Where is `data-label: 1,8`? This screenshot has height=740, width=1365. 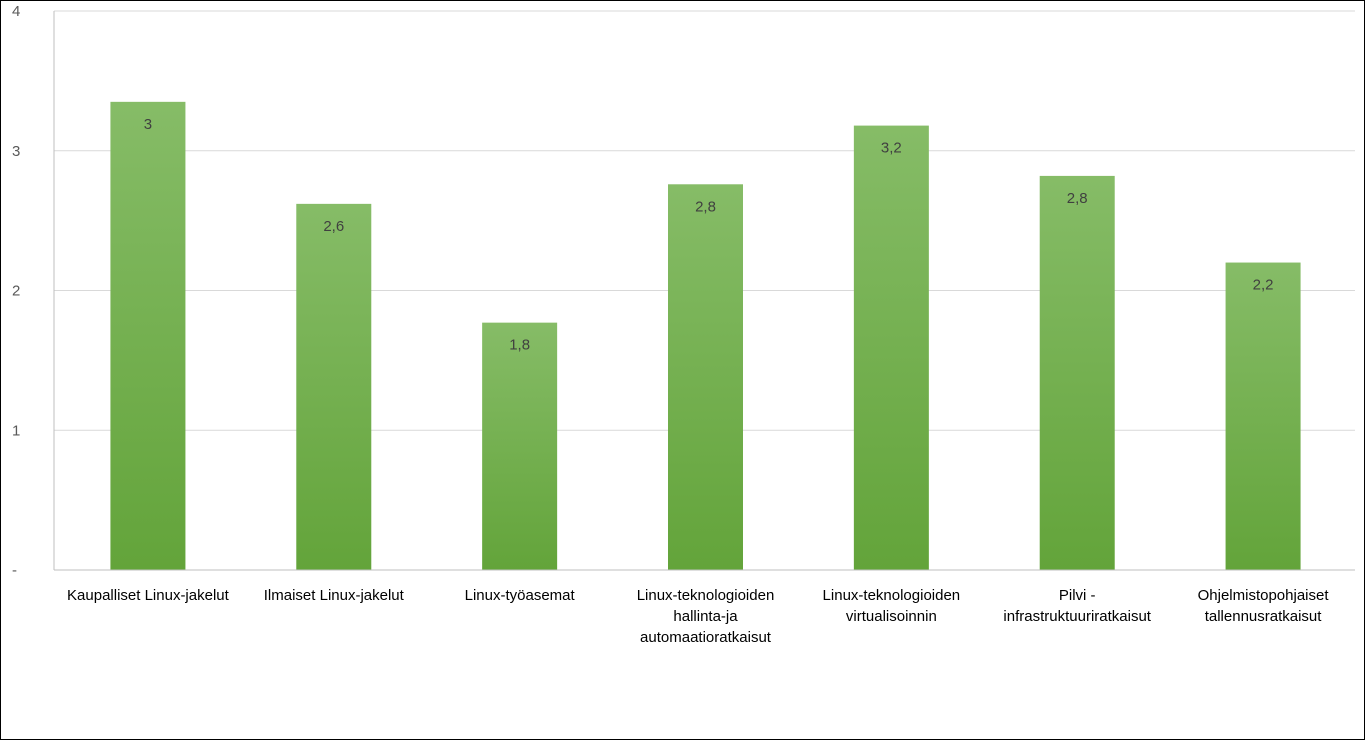
data-label: 1,8 is located at coordinates (519, 345).